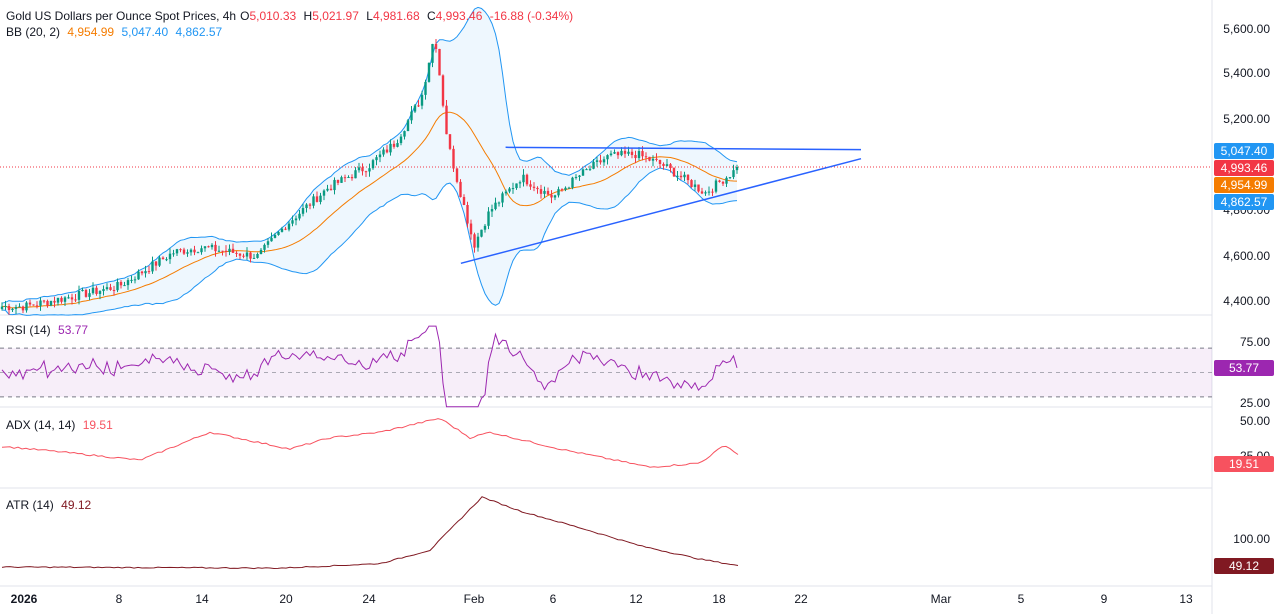 This screenshot has width=1280, height=614. I want to click on triangle-lower-trendline, so click(661, 211).